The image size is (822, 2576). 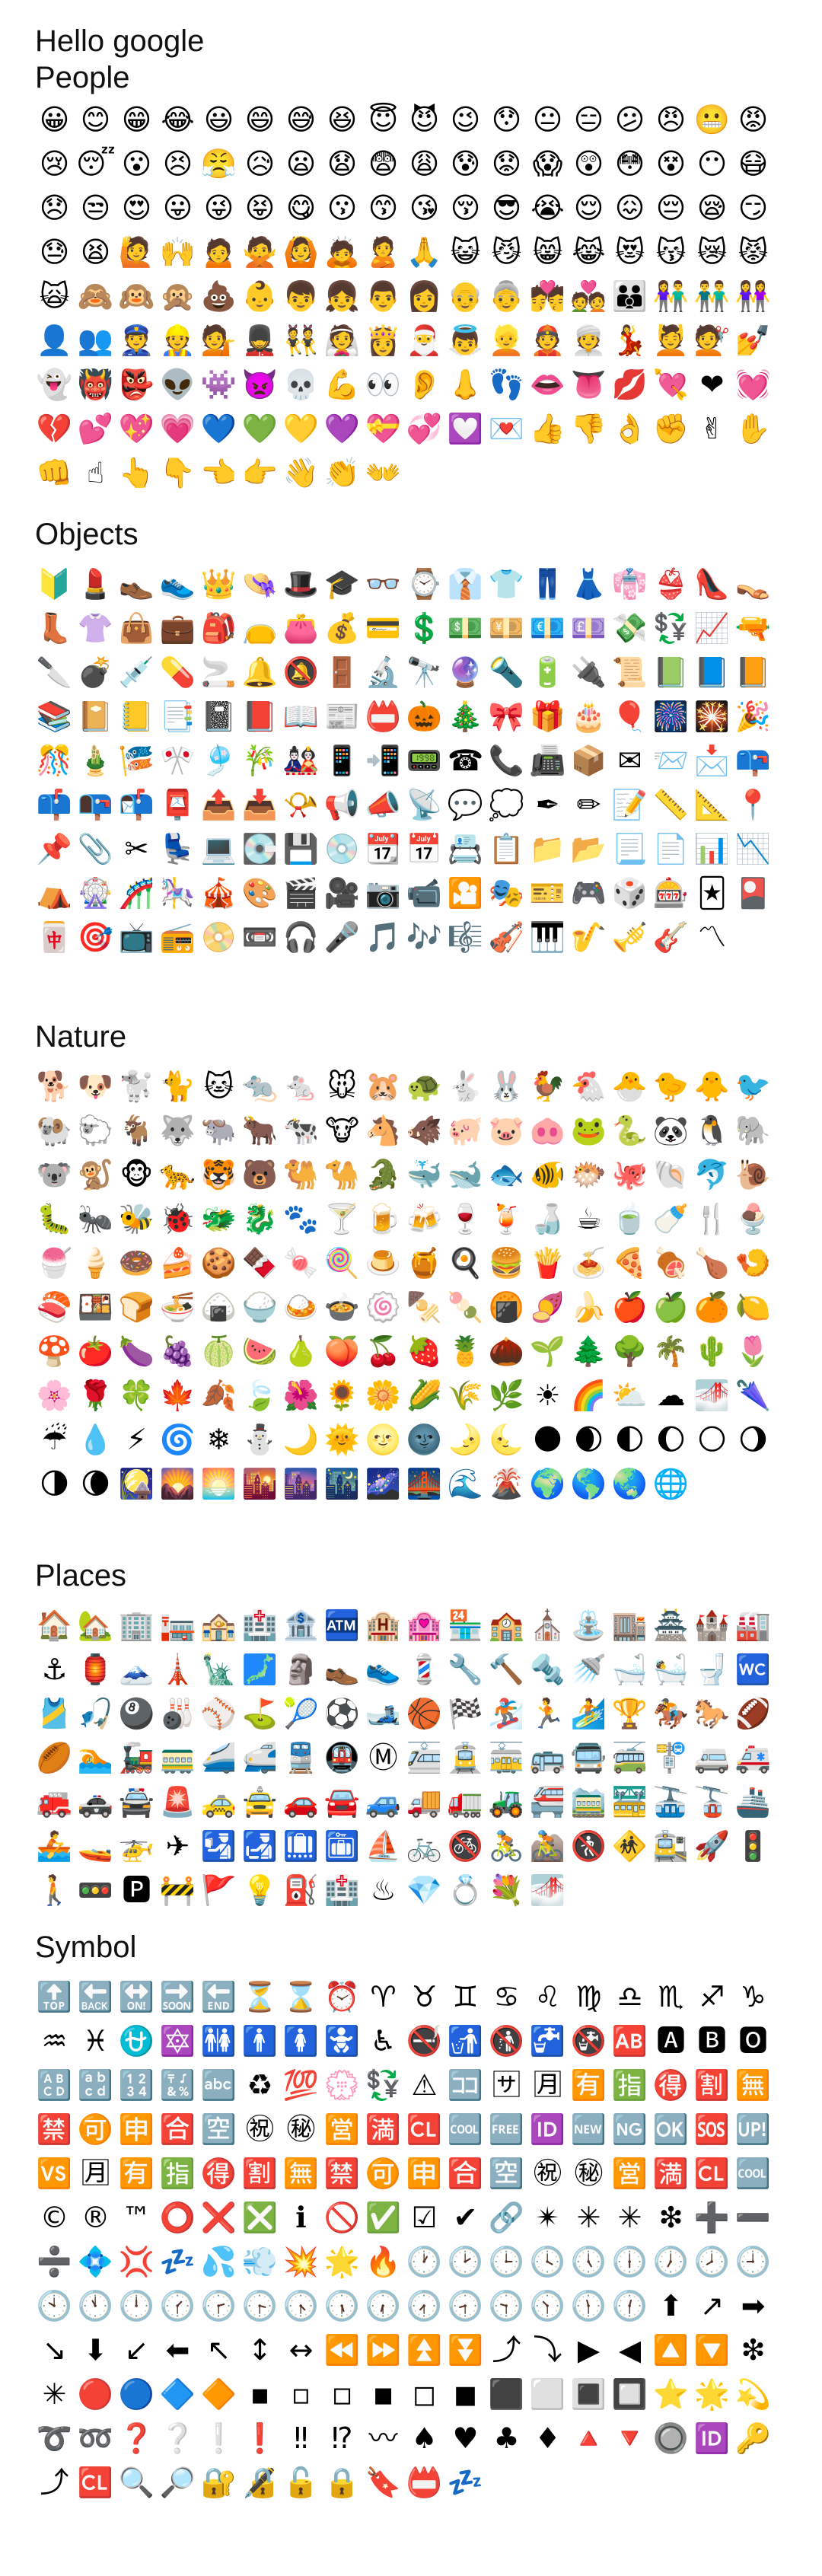 I want to click on emoji-glyph: 🐎, so click(x=712, y=1713).